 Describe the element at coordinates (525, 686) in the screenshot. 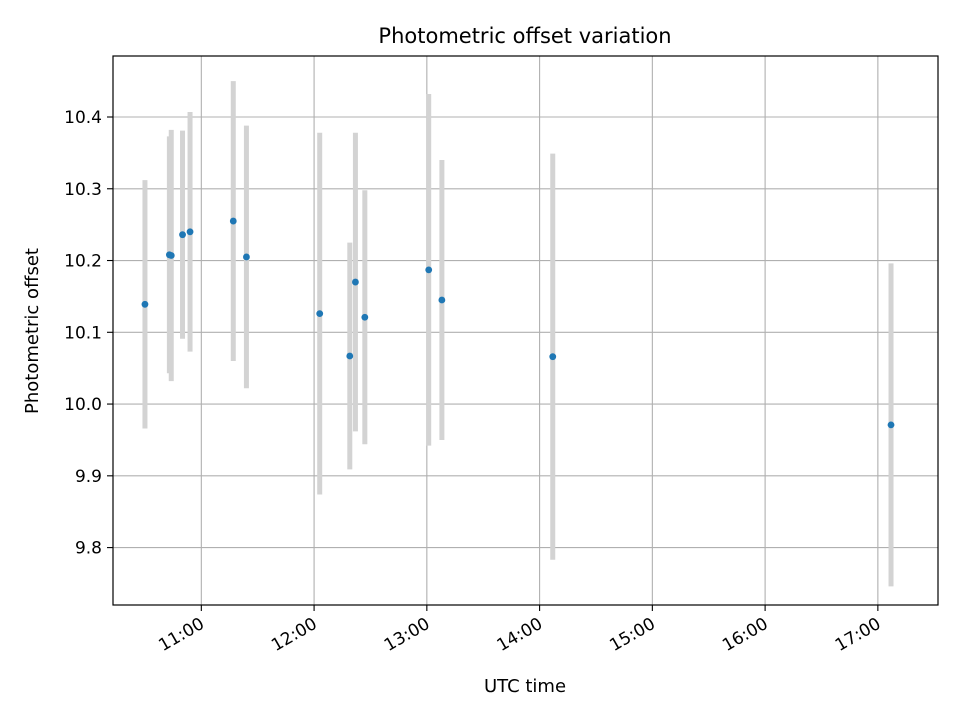

I see `x-axis-label: UTC time` at that location.